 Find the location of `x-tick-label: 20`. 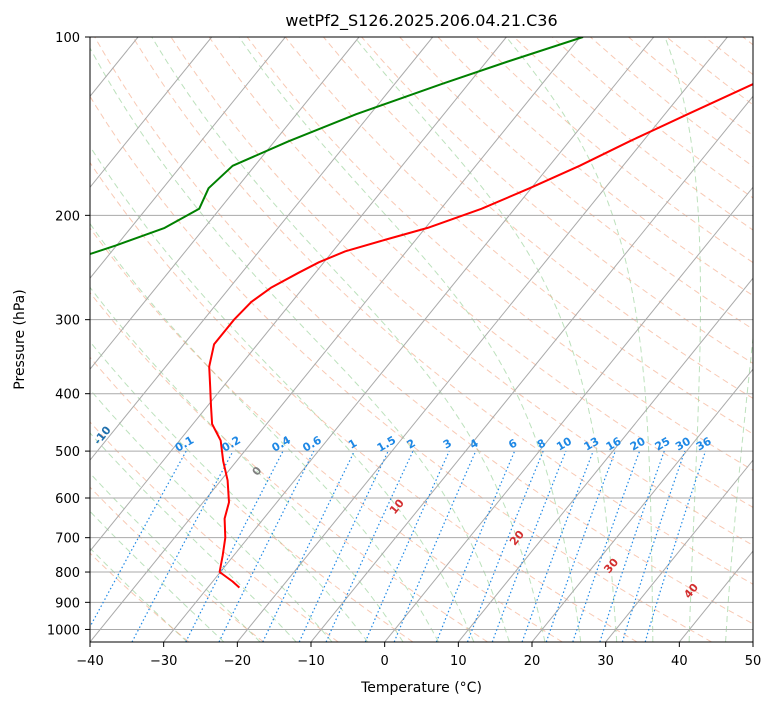

x-tick-label: 20 is located at coordinates (532, 661).